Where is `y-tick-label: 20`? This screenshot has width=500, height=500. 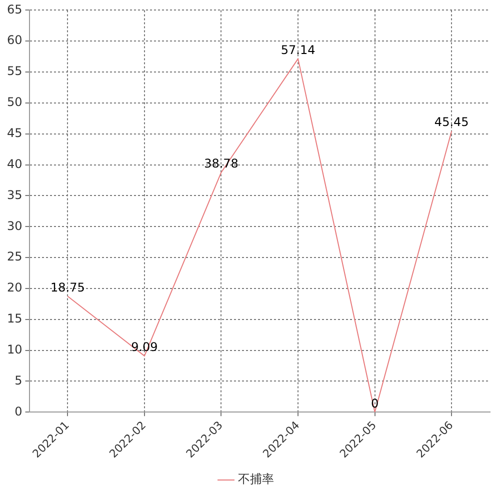 y-tick-label: 20 is located at coordinates (14, 287).